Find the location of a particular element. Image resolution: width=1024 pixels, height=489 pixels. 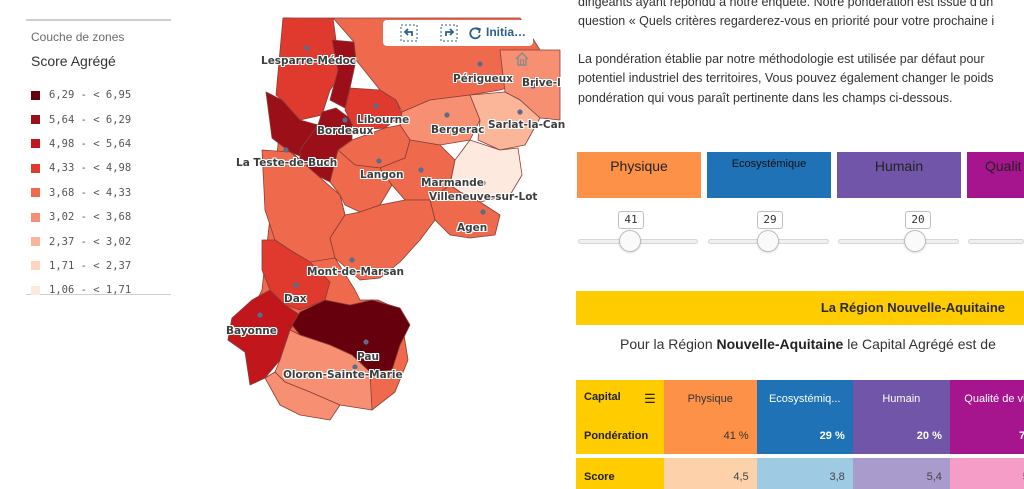

undo-icon is located at coordinates (409, 33).